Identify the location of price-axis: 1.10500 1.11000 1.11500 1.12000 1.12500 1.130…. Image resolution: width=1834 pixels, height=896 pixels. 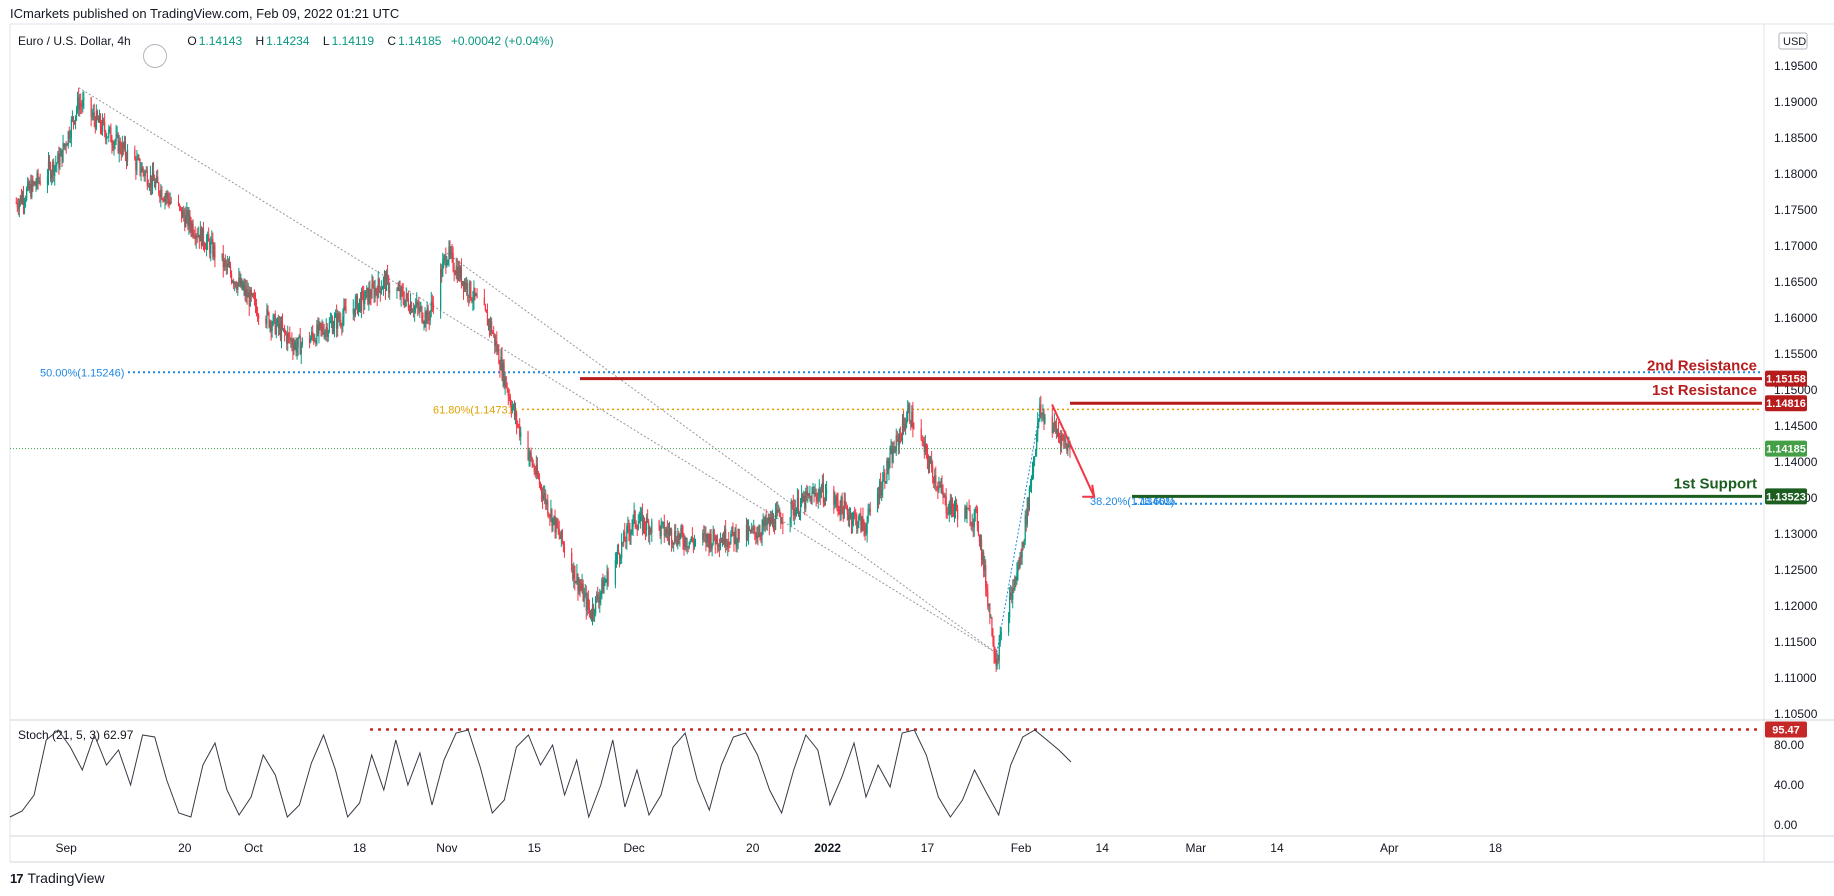
(1791, 376).